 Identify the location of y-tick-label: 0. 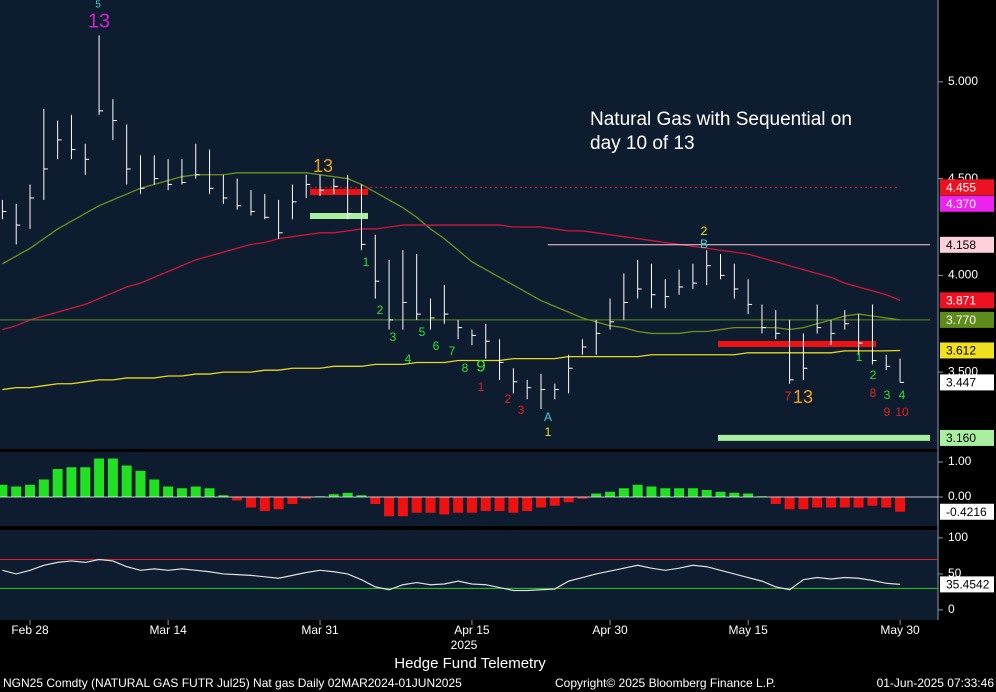
(951, 609).